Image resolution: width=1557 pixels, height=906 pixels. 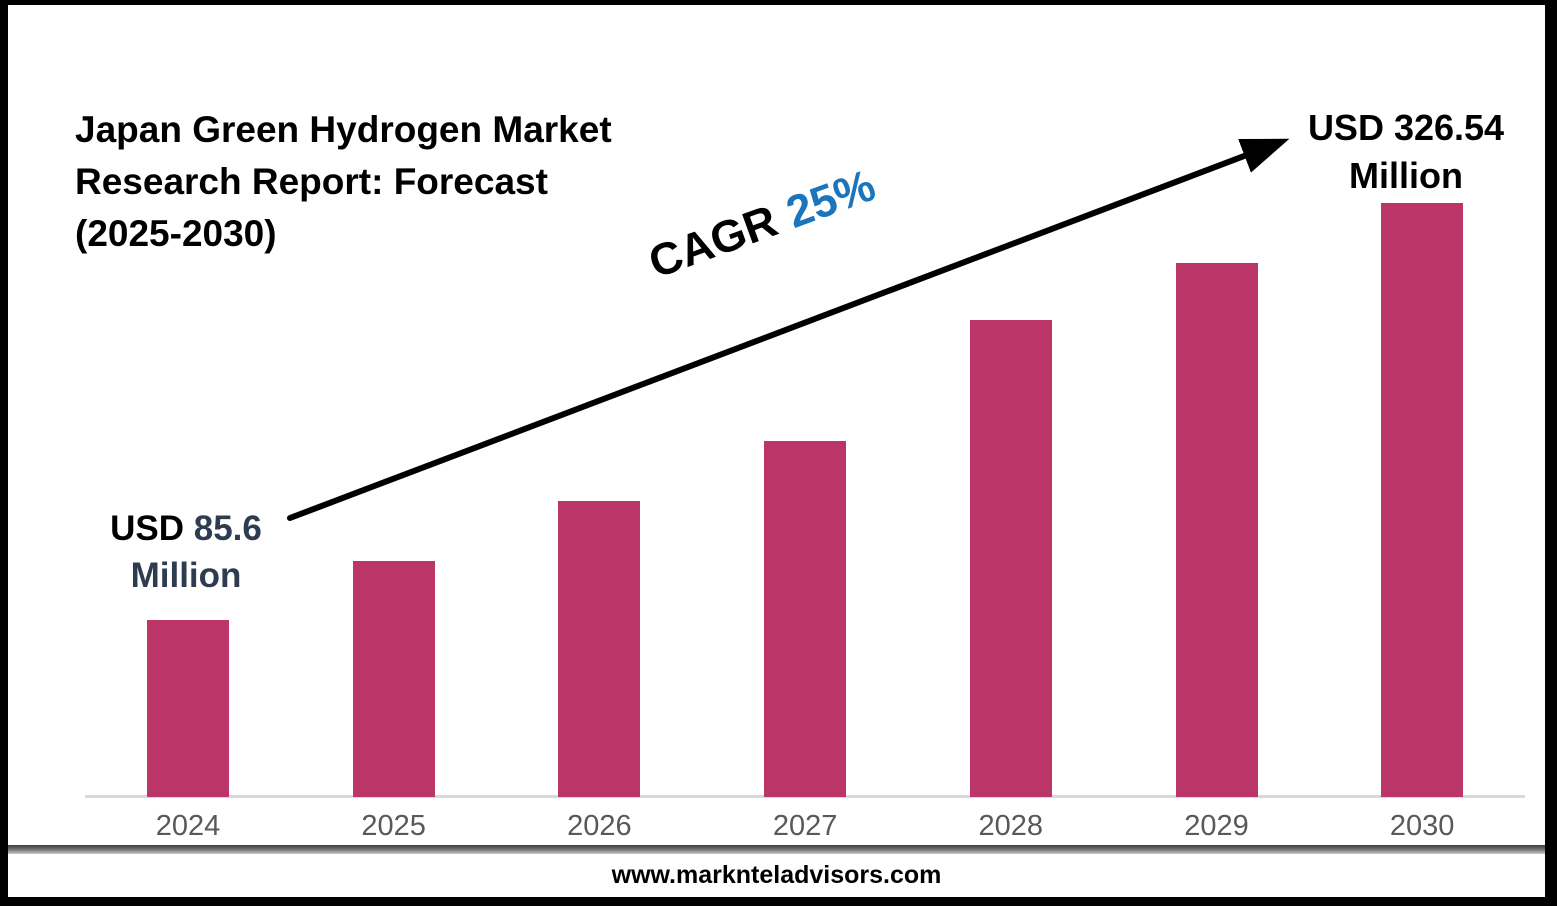 I want to click on start-value-callout: USD 85.6 Million, so click(x=186, y=552).